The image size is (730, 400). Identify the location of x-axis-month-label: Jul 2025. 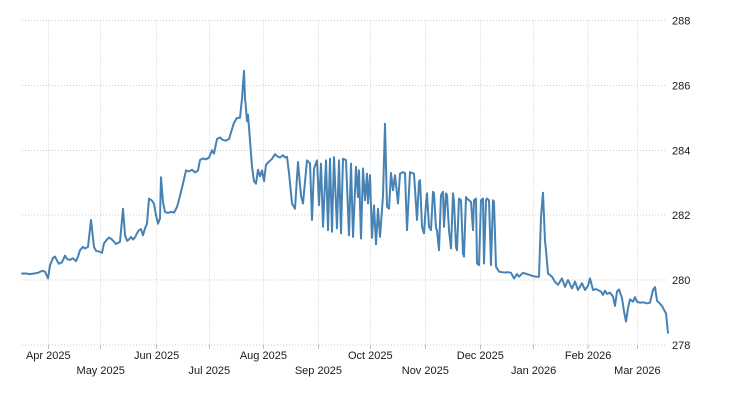
(210, 371).